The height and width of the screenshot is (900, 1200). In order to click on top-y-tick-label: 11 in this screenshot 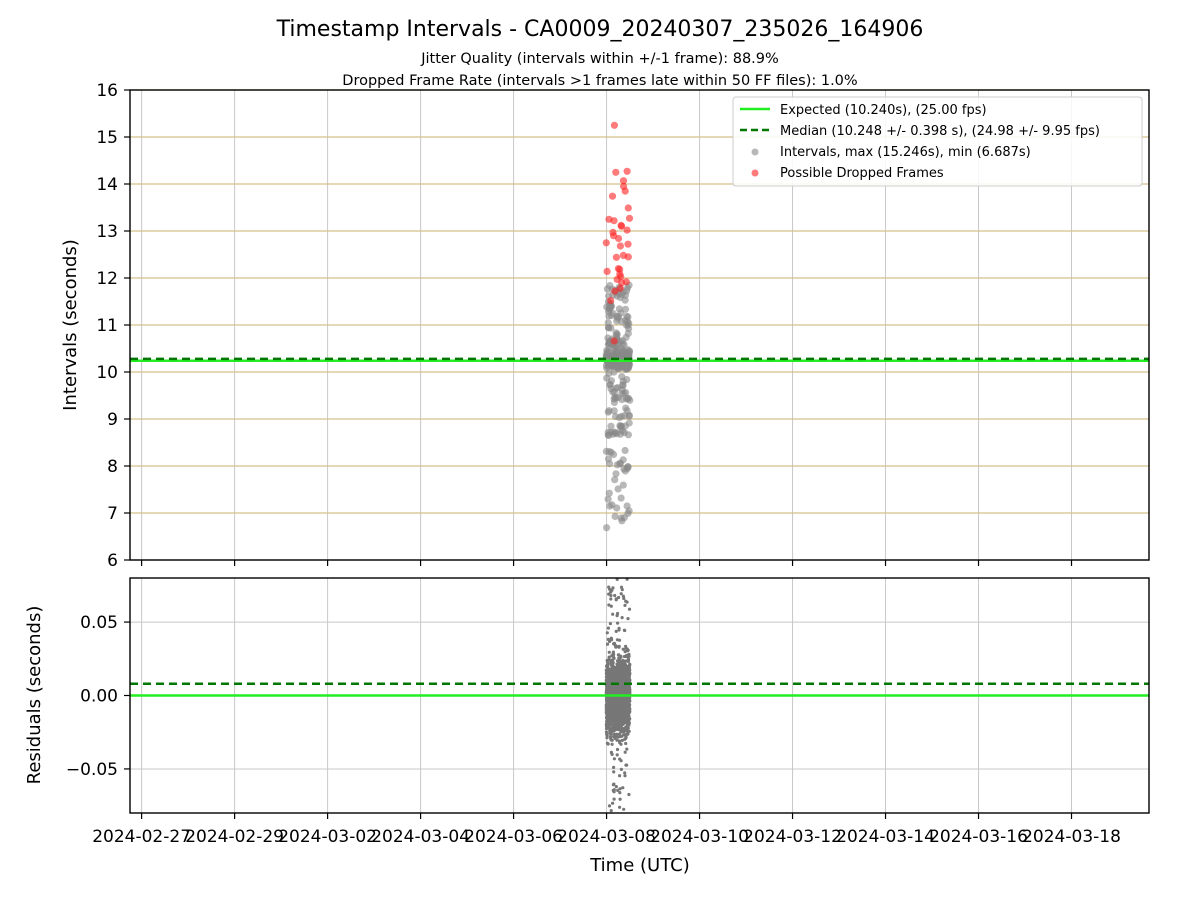, I will do `click(107, 326)`.